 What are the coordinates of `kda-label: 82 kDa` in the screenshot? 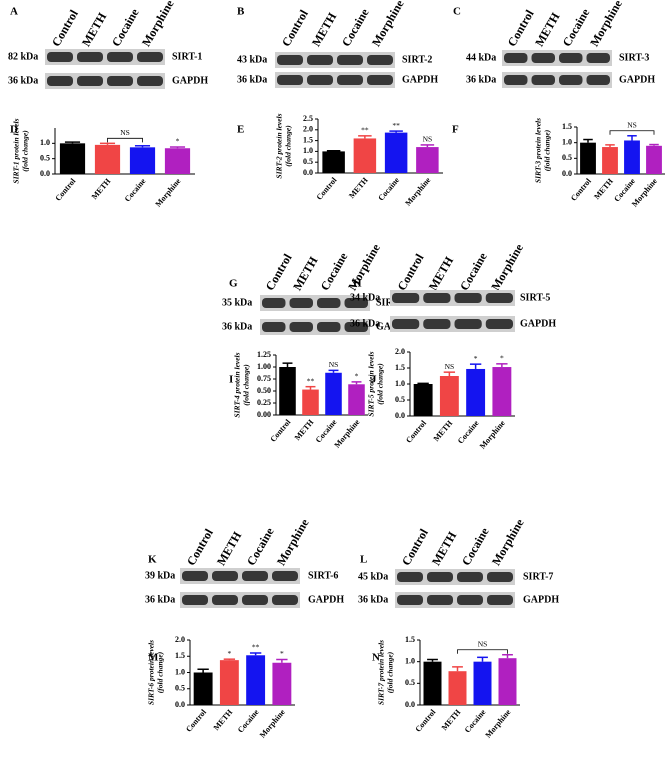 It's located at (23, 56).